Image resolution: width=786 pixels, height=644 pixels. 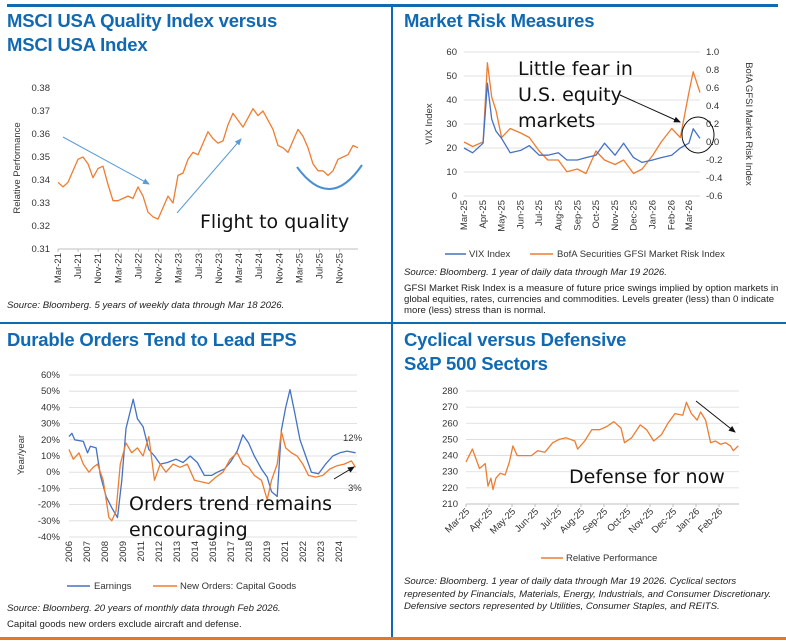 I want to click on legend-gfsi-label: BofA Securities GFSI Market Risk Index, so click(x=641, y=254).